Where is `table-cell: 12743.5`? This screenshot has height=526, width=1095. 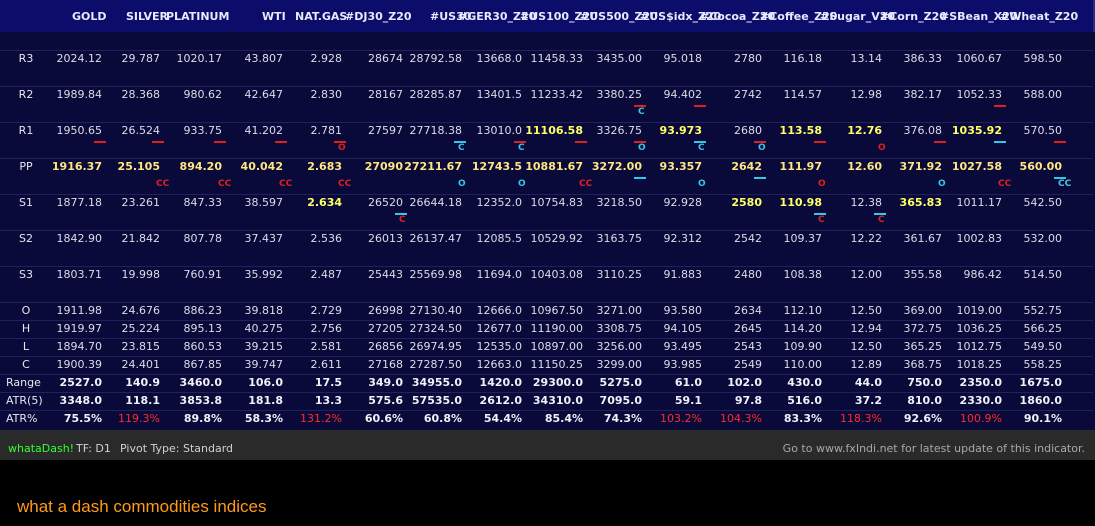
table-cell: 12743.5 is located at coordinates (496, 166).